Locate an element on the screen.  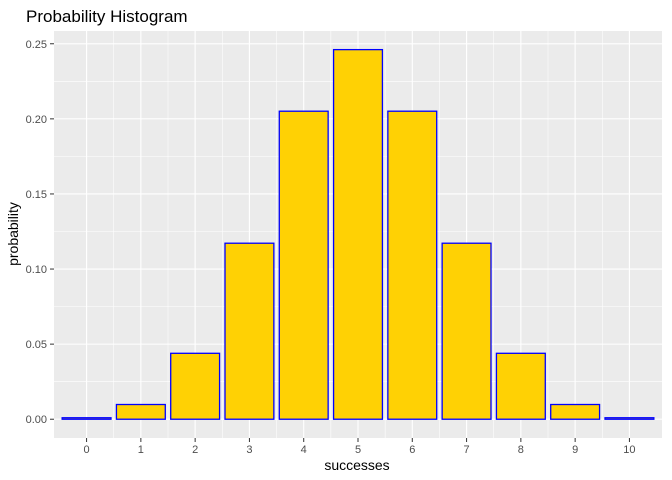
x-tick-label: 9 is located at coordinates (575, 450).